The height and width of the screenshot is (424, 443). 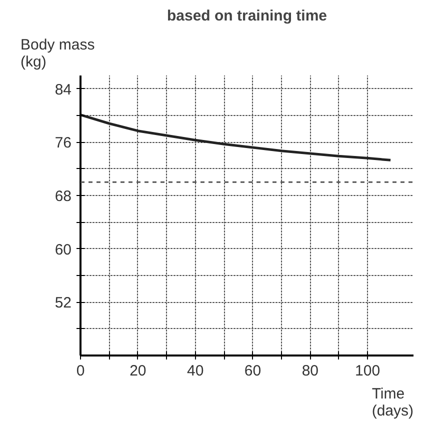 What do you see at coordinates (310, 371) in the screenshot?
I see `x-tick-label: 80` at bounding box center [310, 371].